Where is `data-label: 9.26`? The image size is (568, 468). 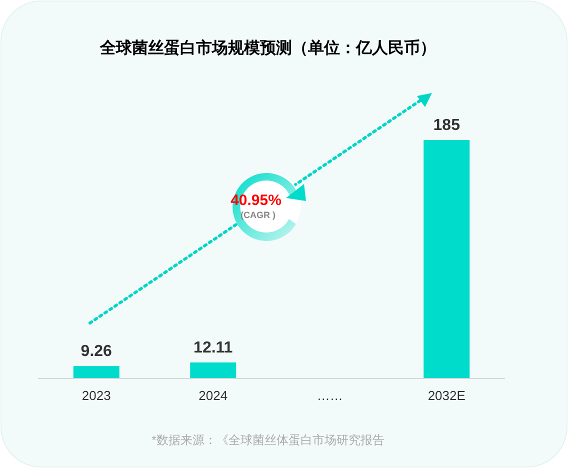 data-label: 9.26 is located at coordinates (96, 351).